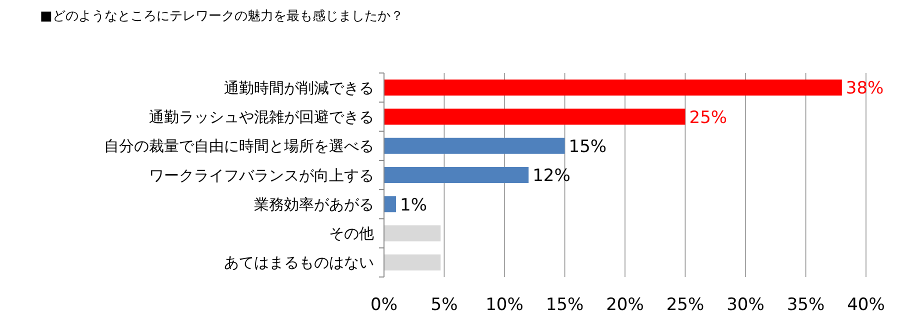  I want to click on y-tick-label: その他, so click(351, 233).